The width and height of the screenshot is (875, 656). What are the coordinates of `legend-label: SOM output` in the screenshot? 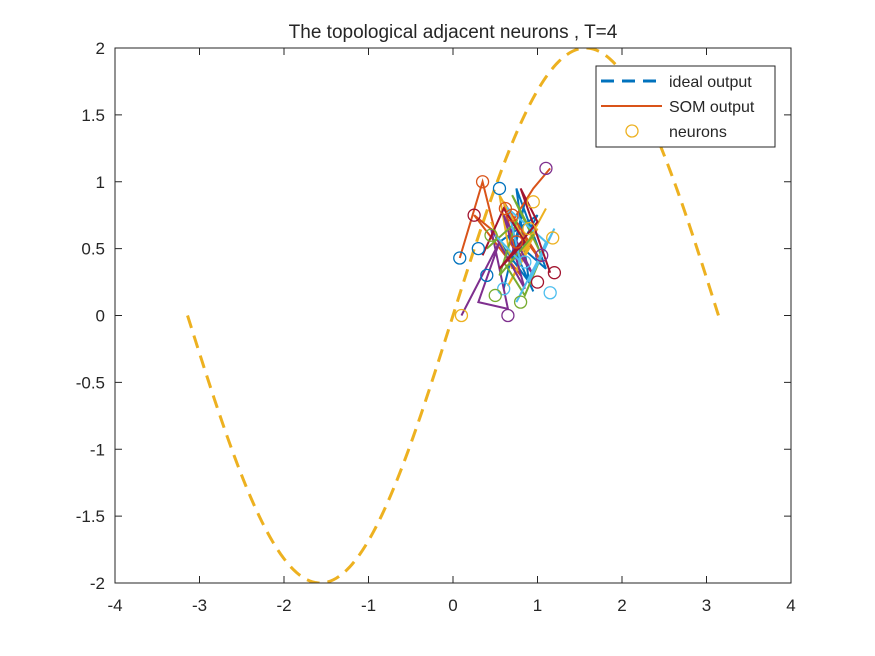 It's located at (712, 107).